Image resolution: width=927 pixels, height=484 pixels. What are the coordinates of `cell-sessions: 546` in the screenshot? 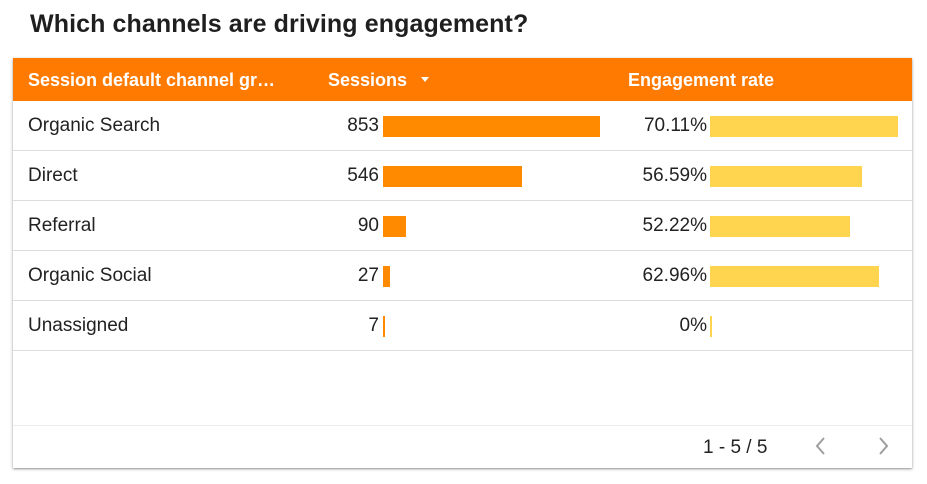 It's located at (363, 175).